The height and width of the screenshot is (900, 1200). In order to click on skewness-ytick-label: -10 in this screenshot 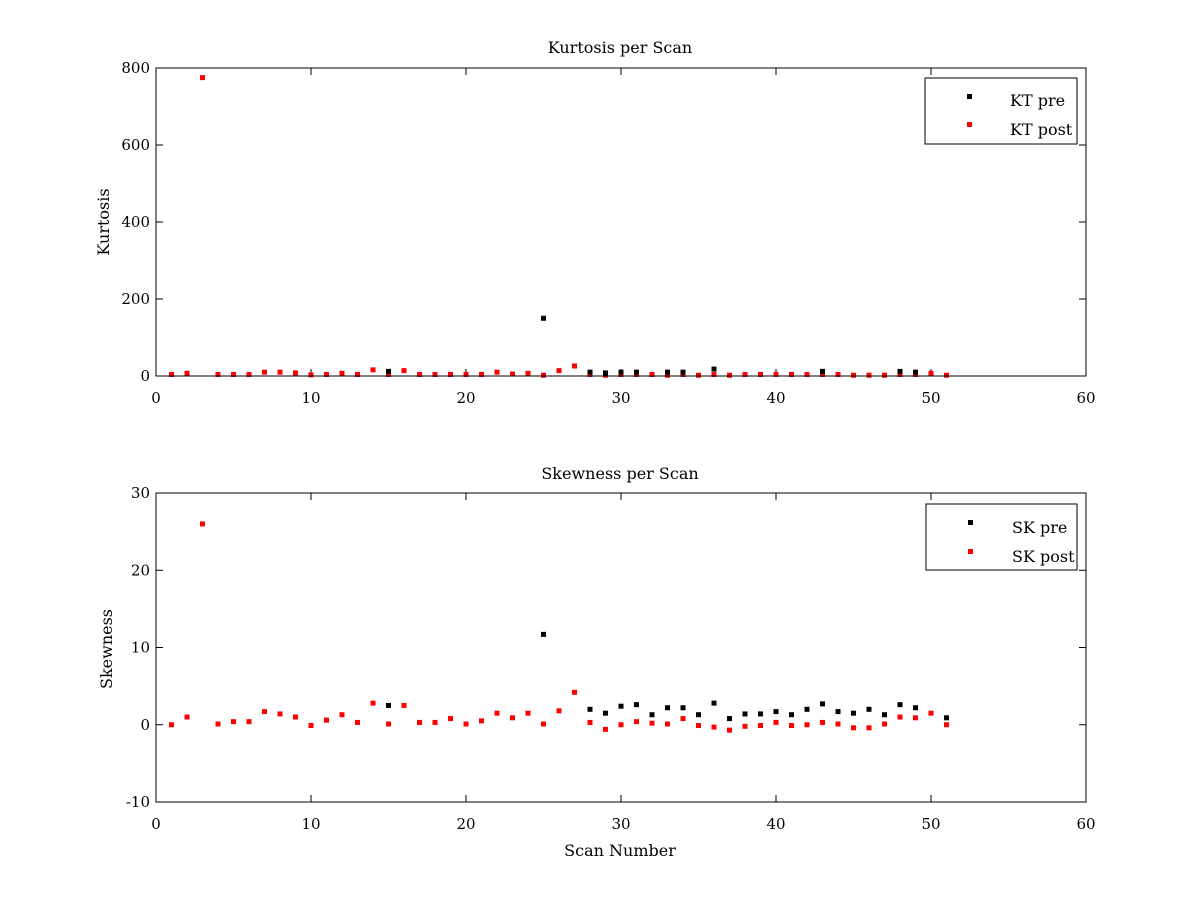, I will do `click(138, 802)`.